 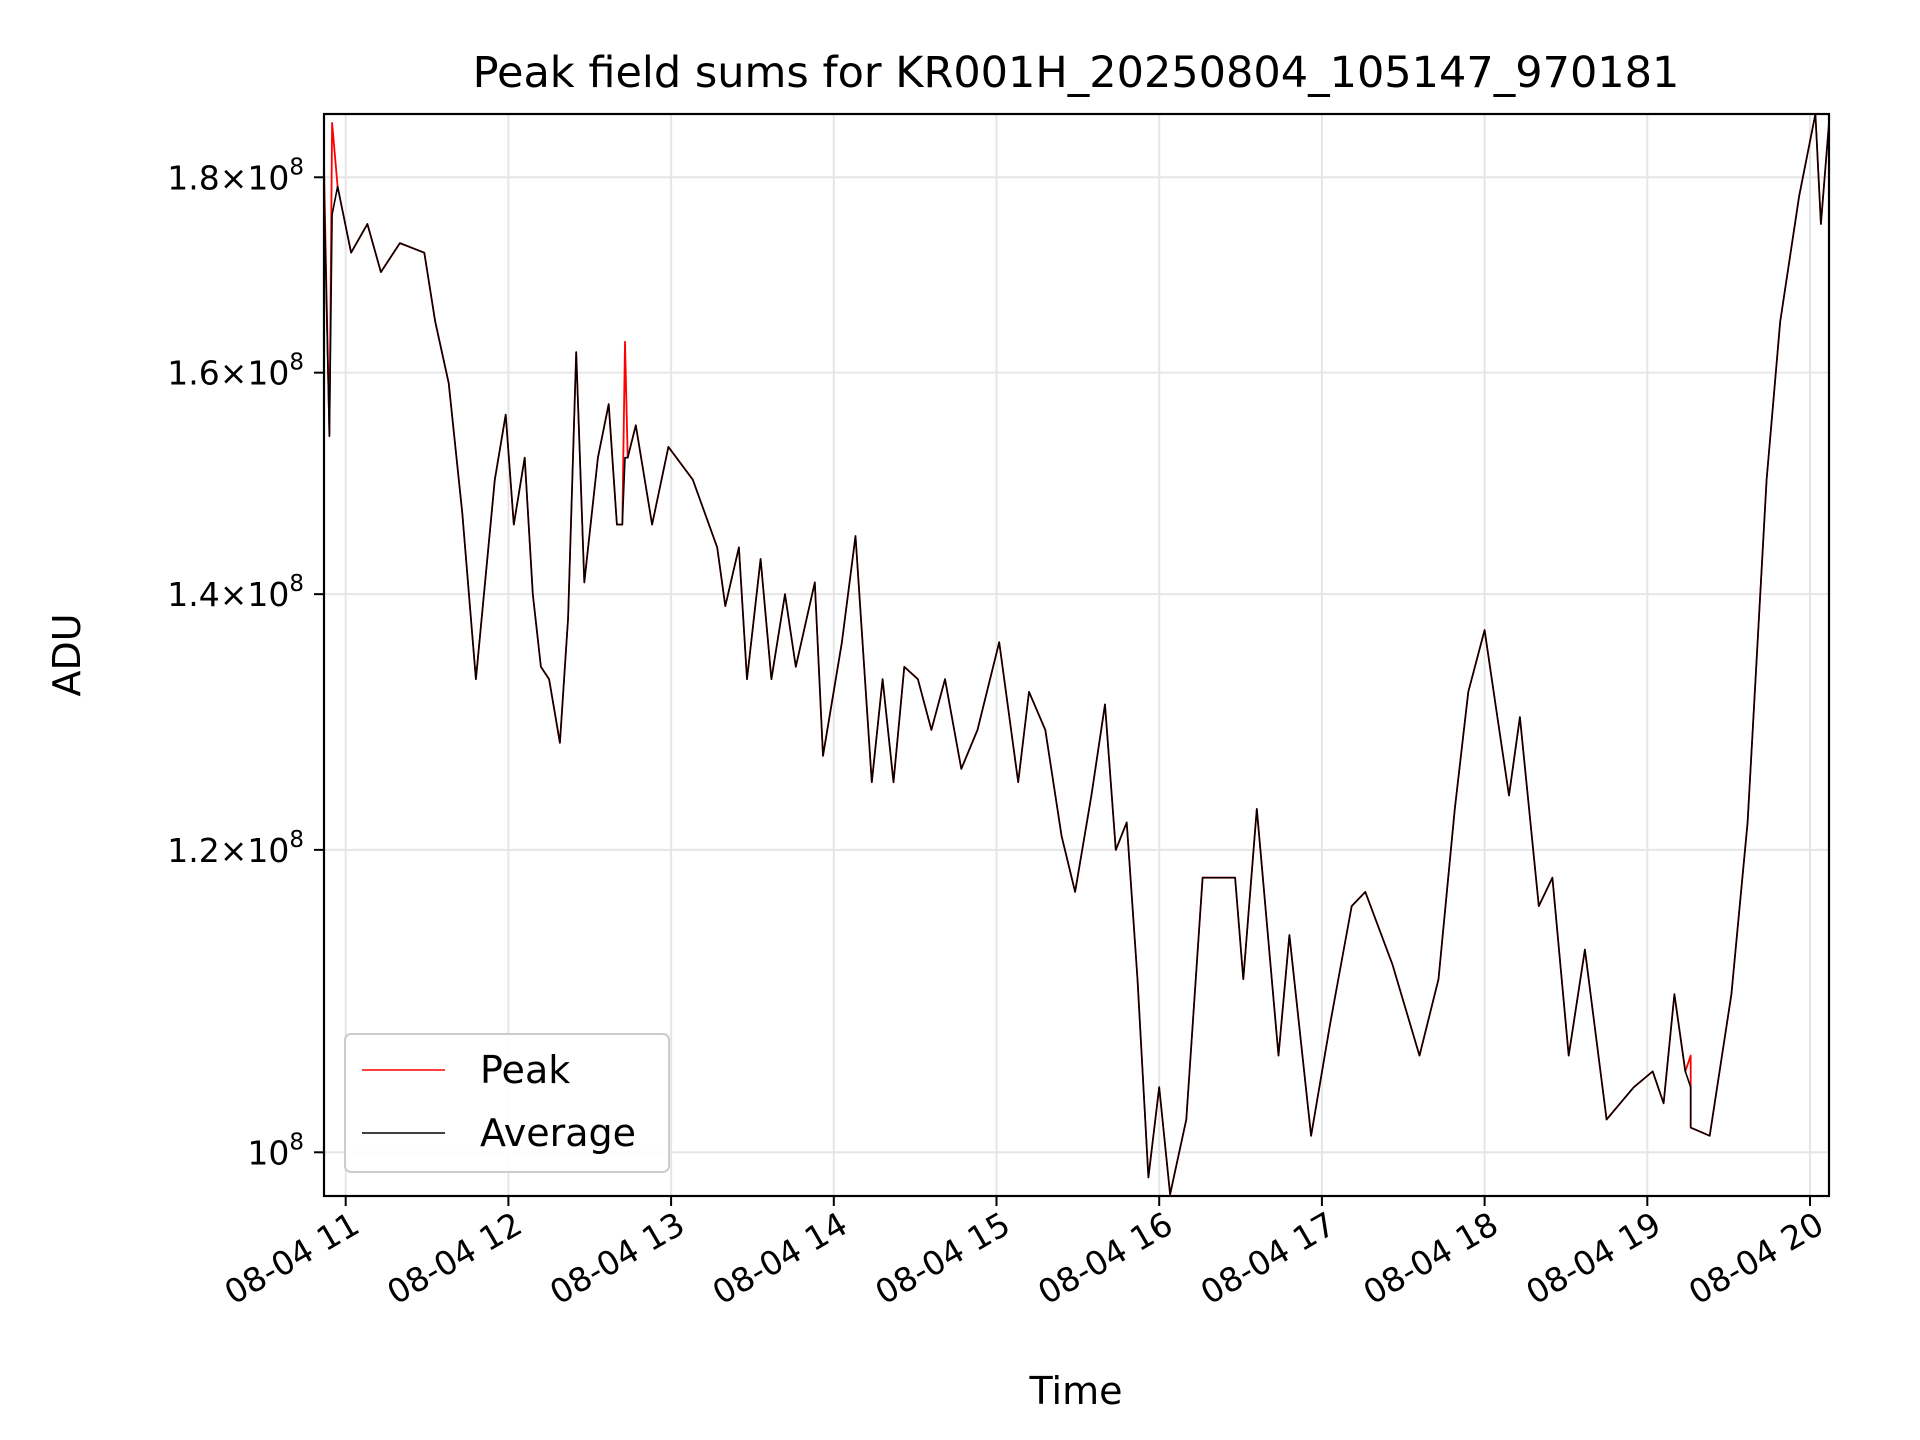 I want to click on legend-box, so click(x=507, y=1103).